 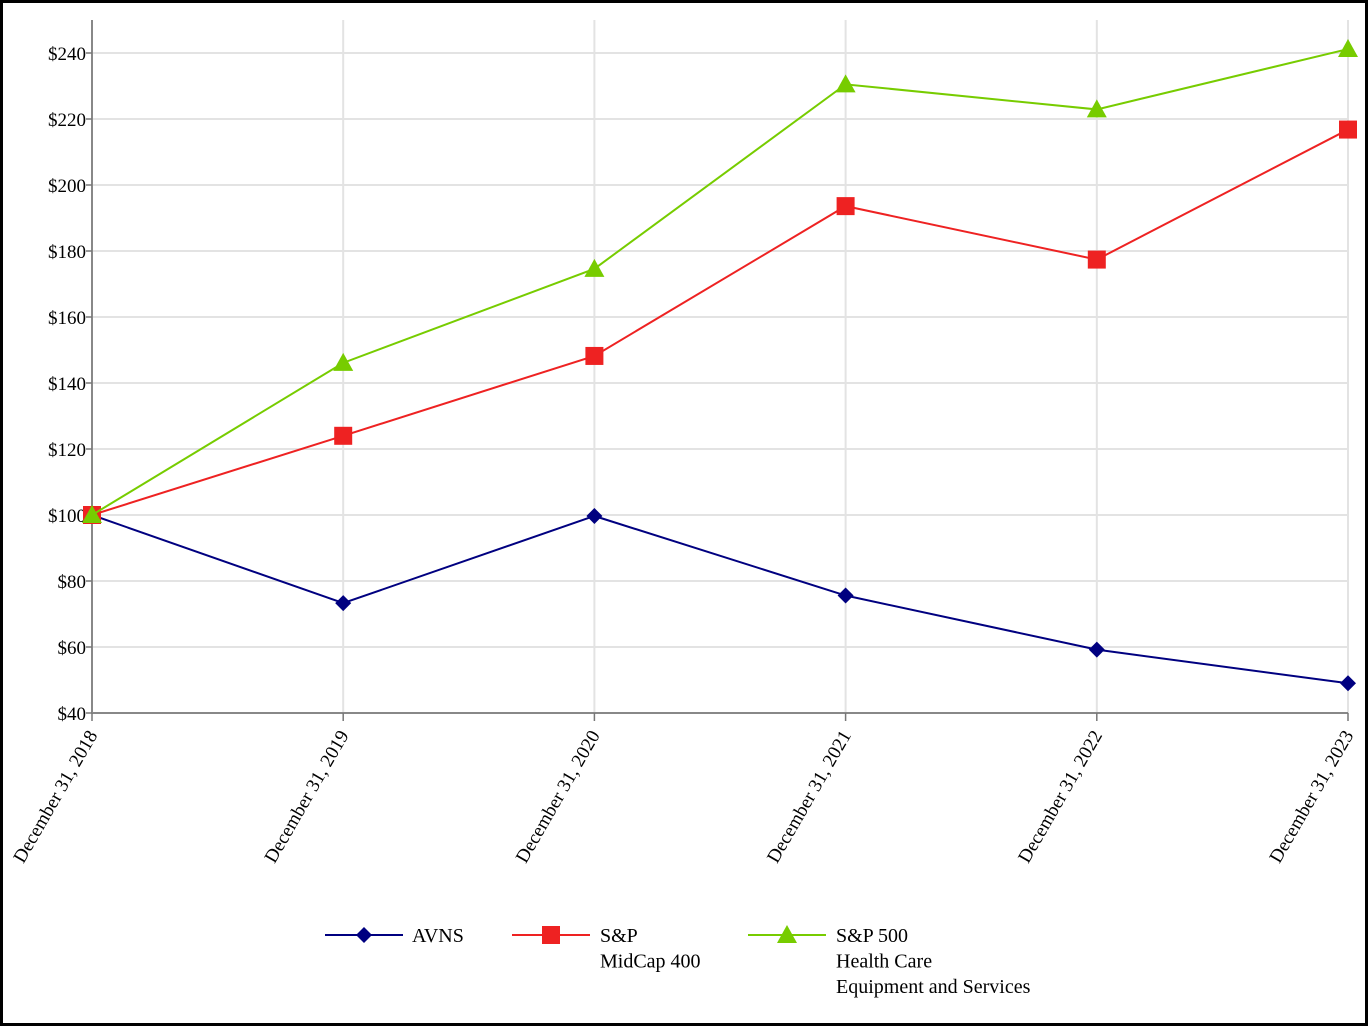 What do you see at coordinates (394, 936) in the screenshot?
I see `legend-item-0: AVNS` at bounding box center [394, 936].